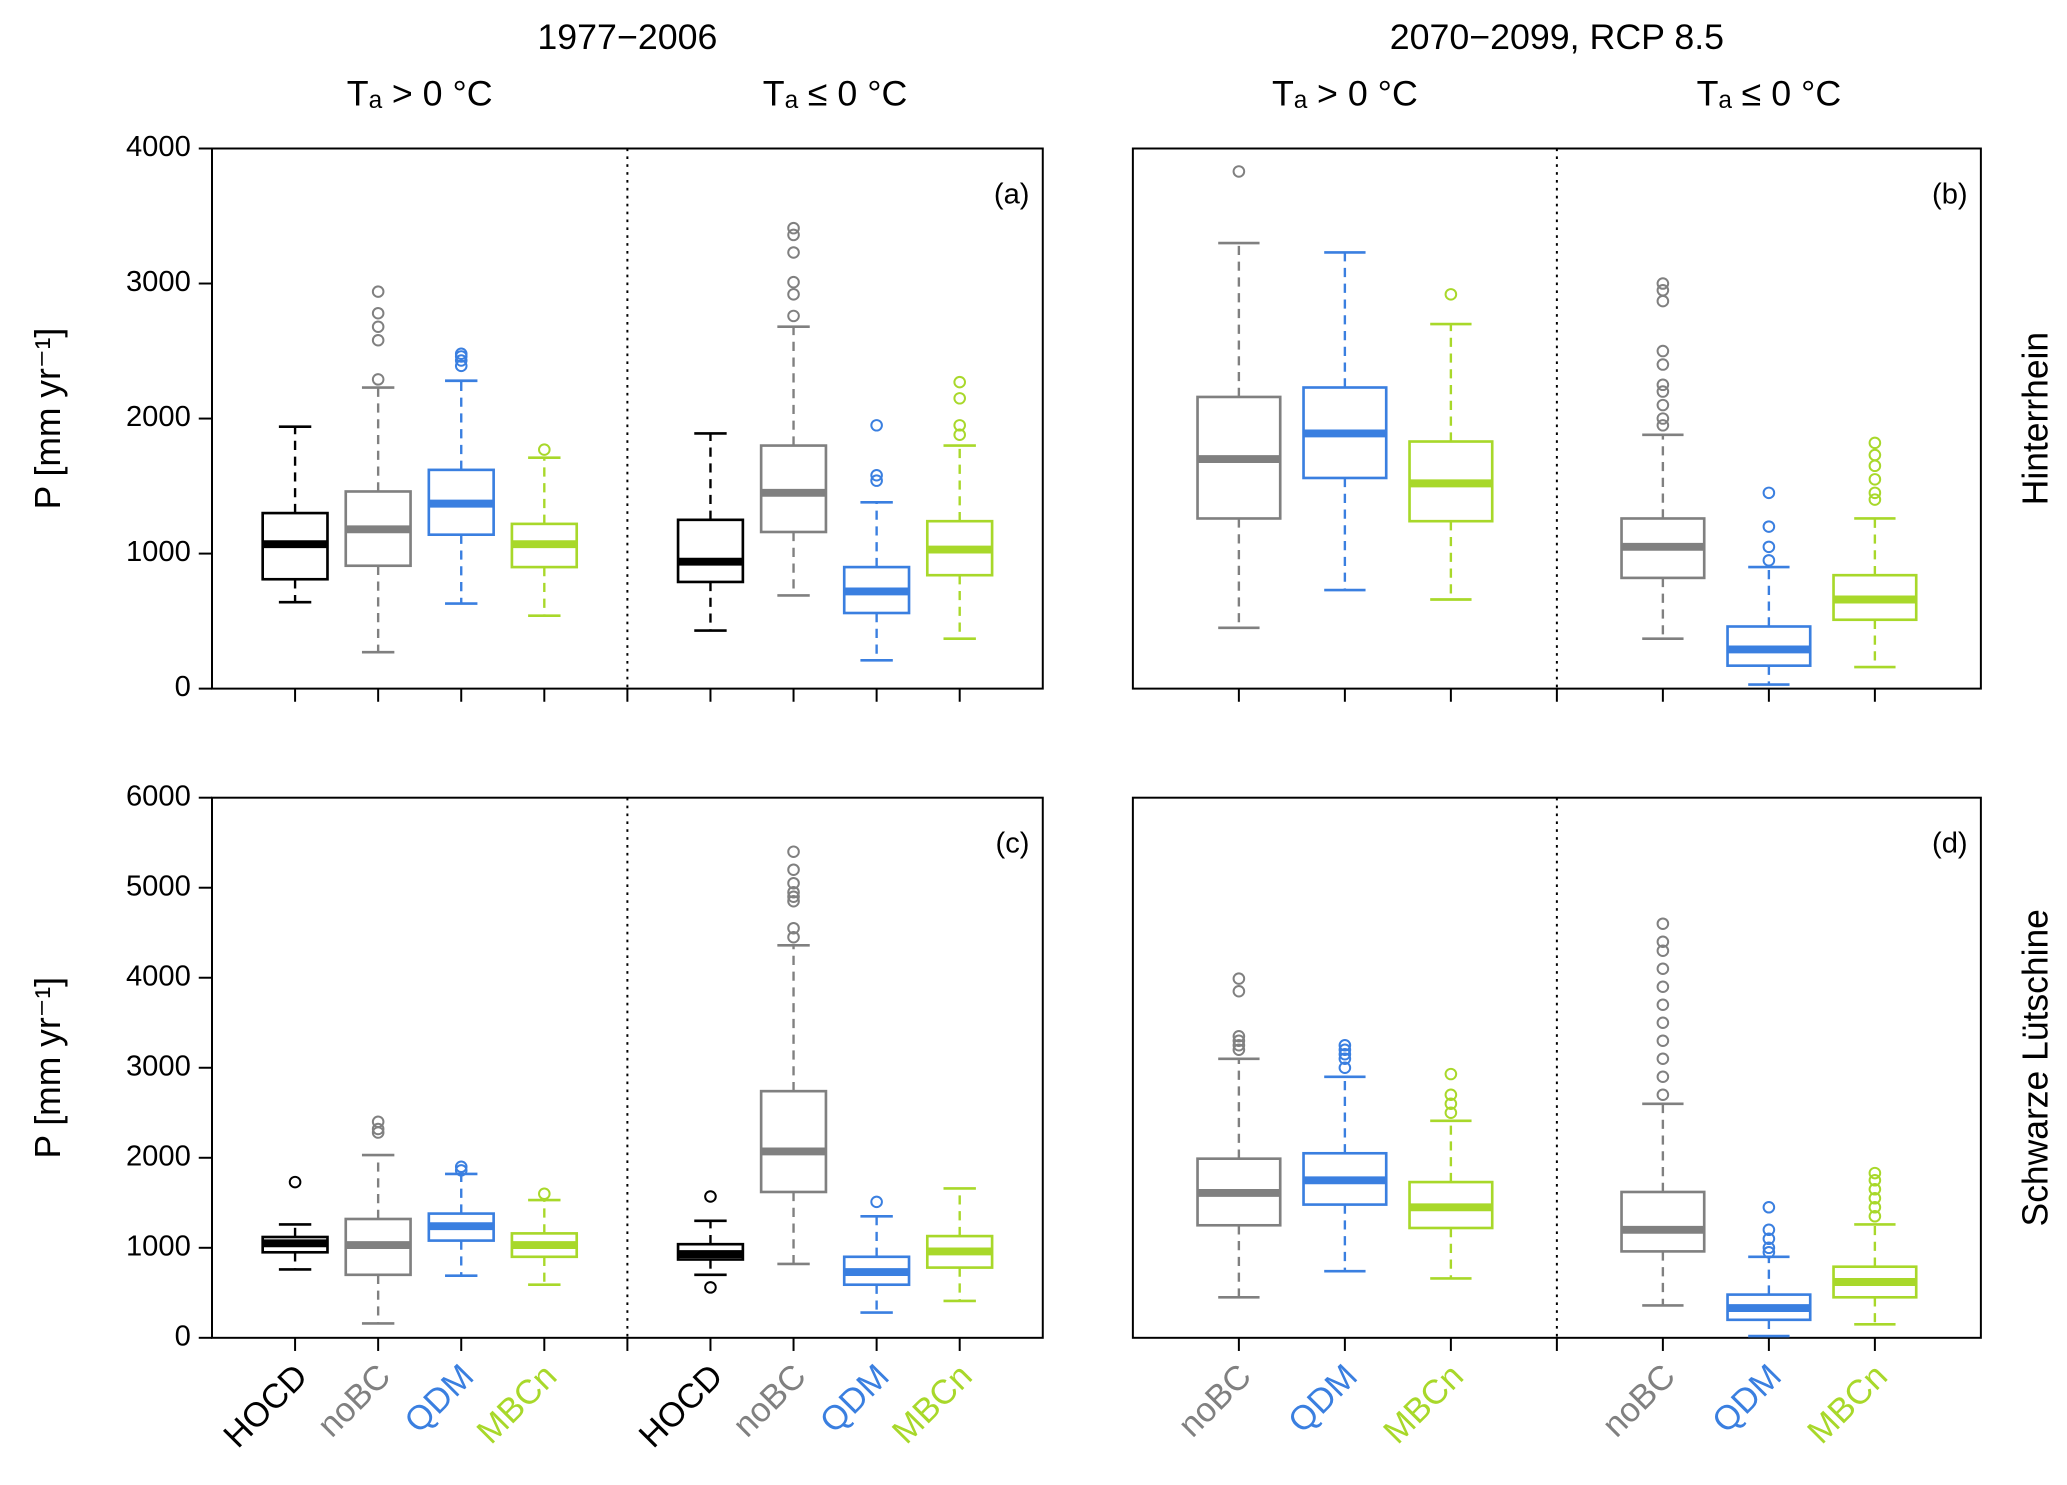  I want to click on box, so click(710, 551).